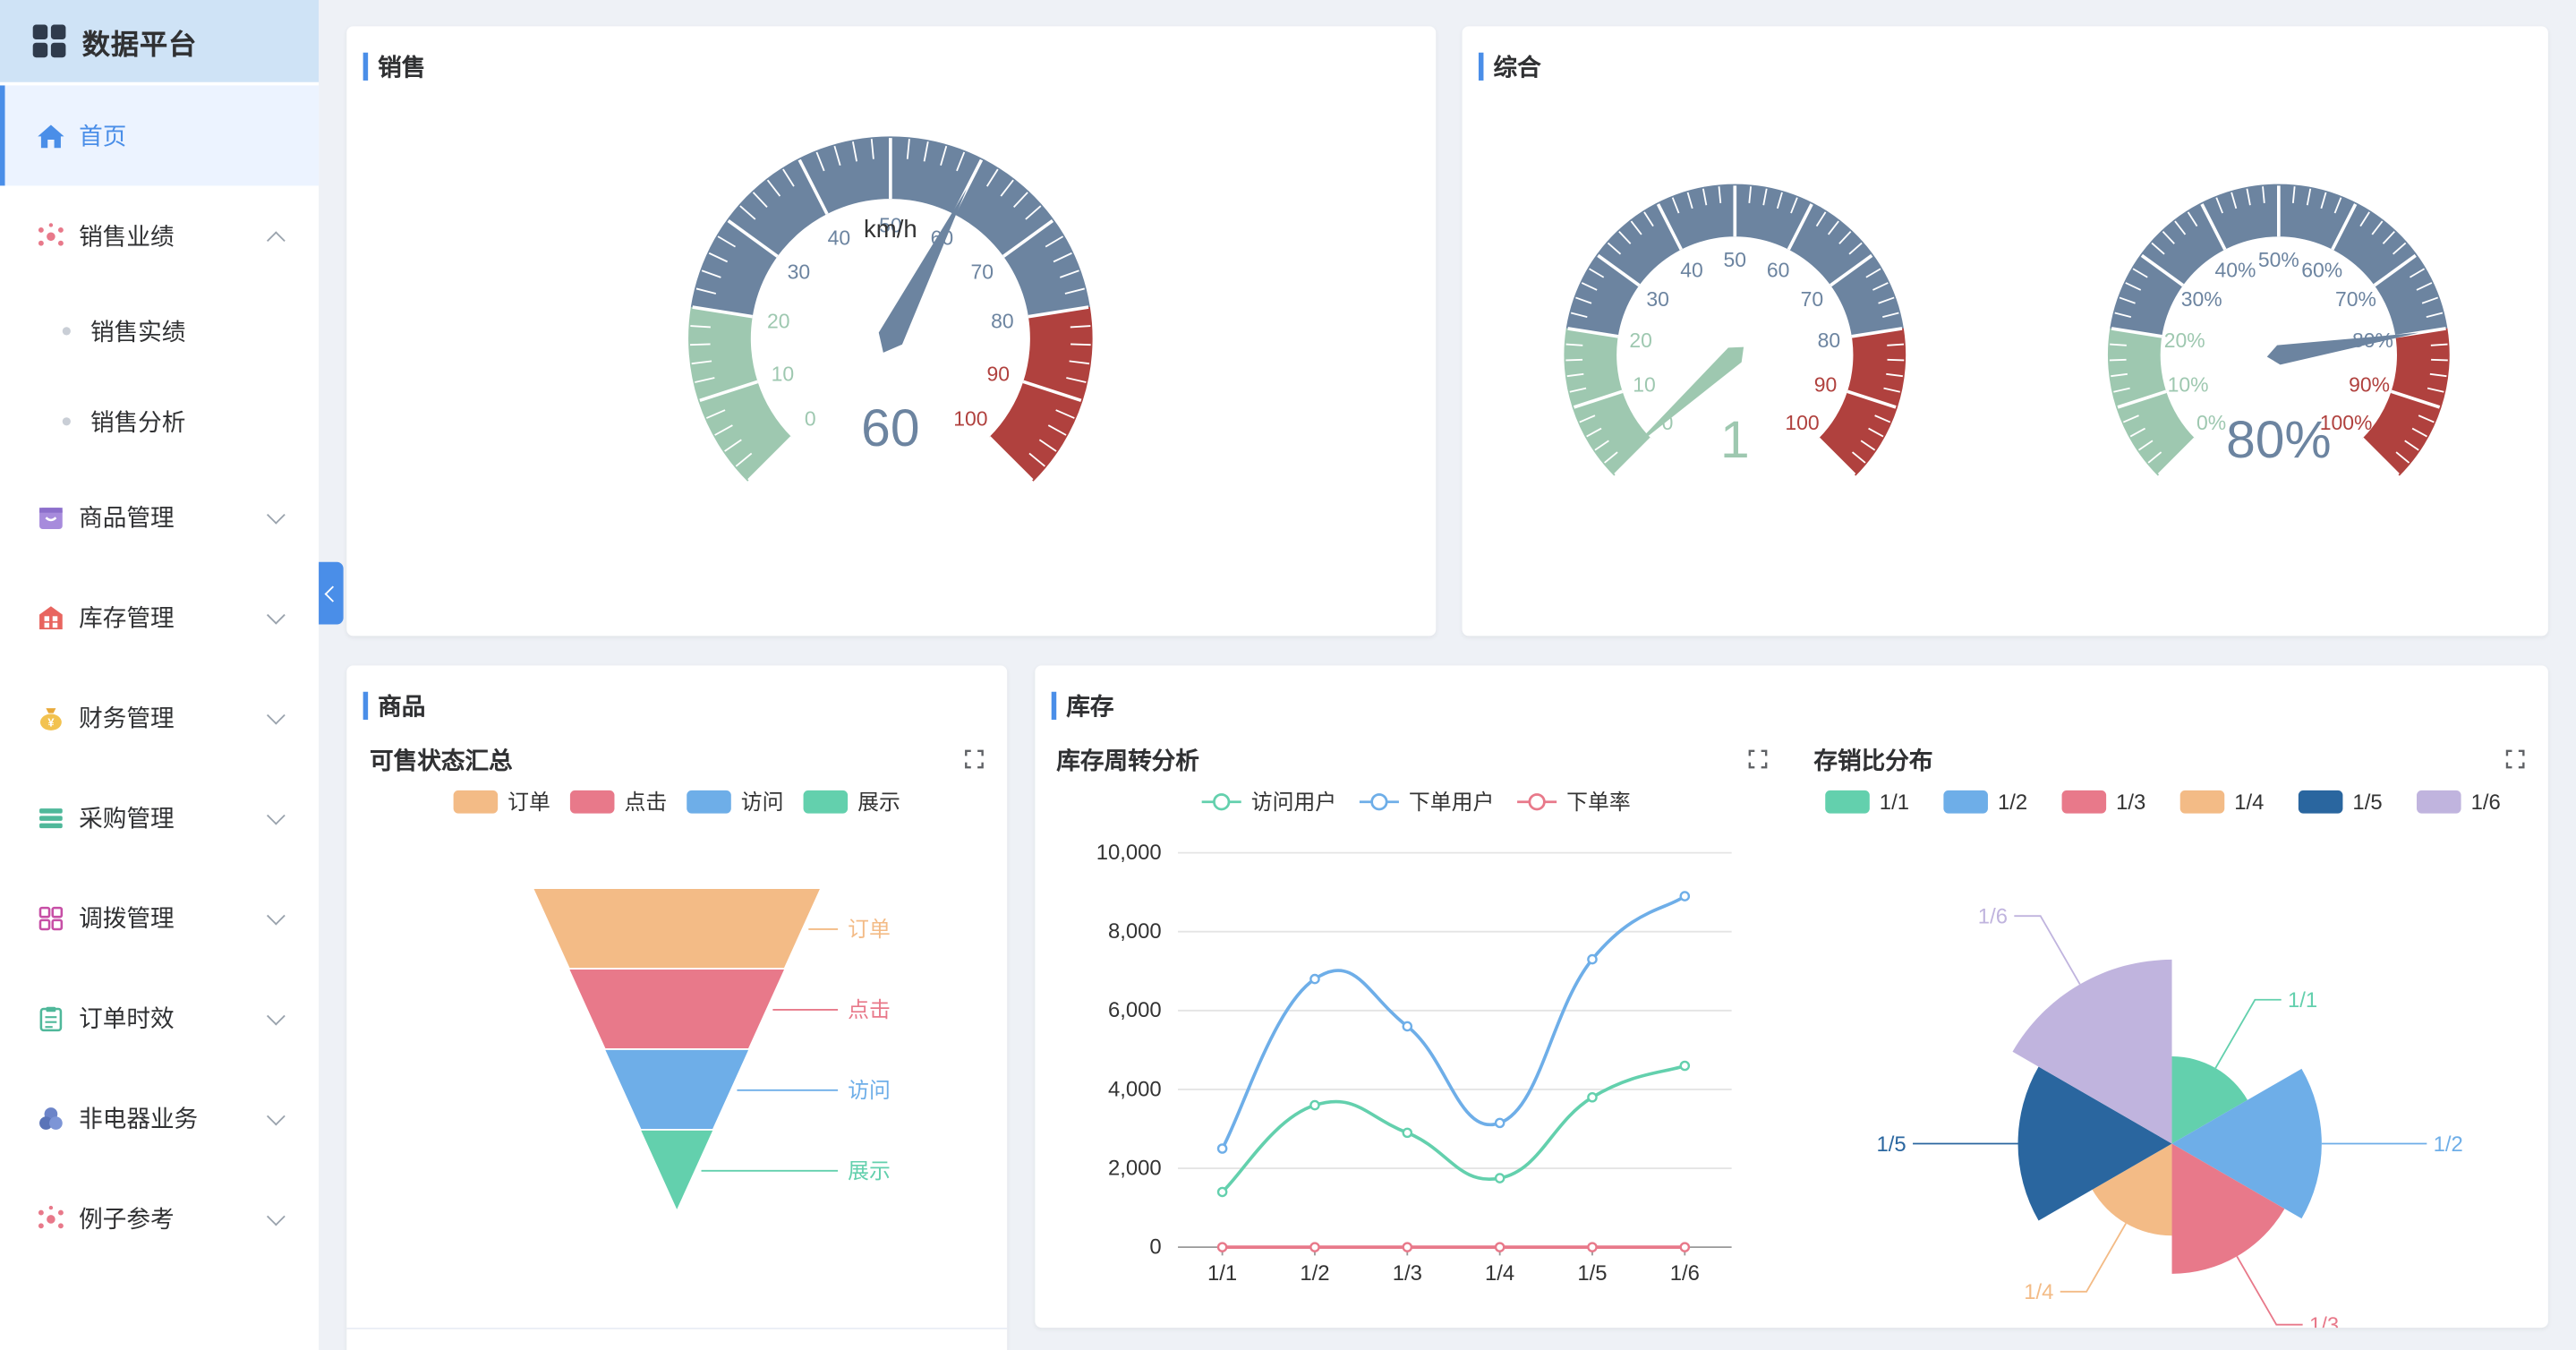 Image resolution: width=2576 pixels, height=1350 pixels. What do you see at coordinates (2278, 260) in the screenshot?
I see `gauge-tick-label: 50%` at bounding box center [2278, 260].